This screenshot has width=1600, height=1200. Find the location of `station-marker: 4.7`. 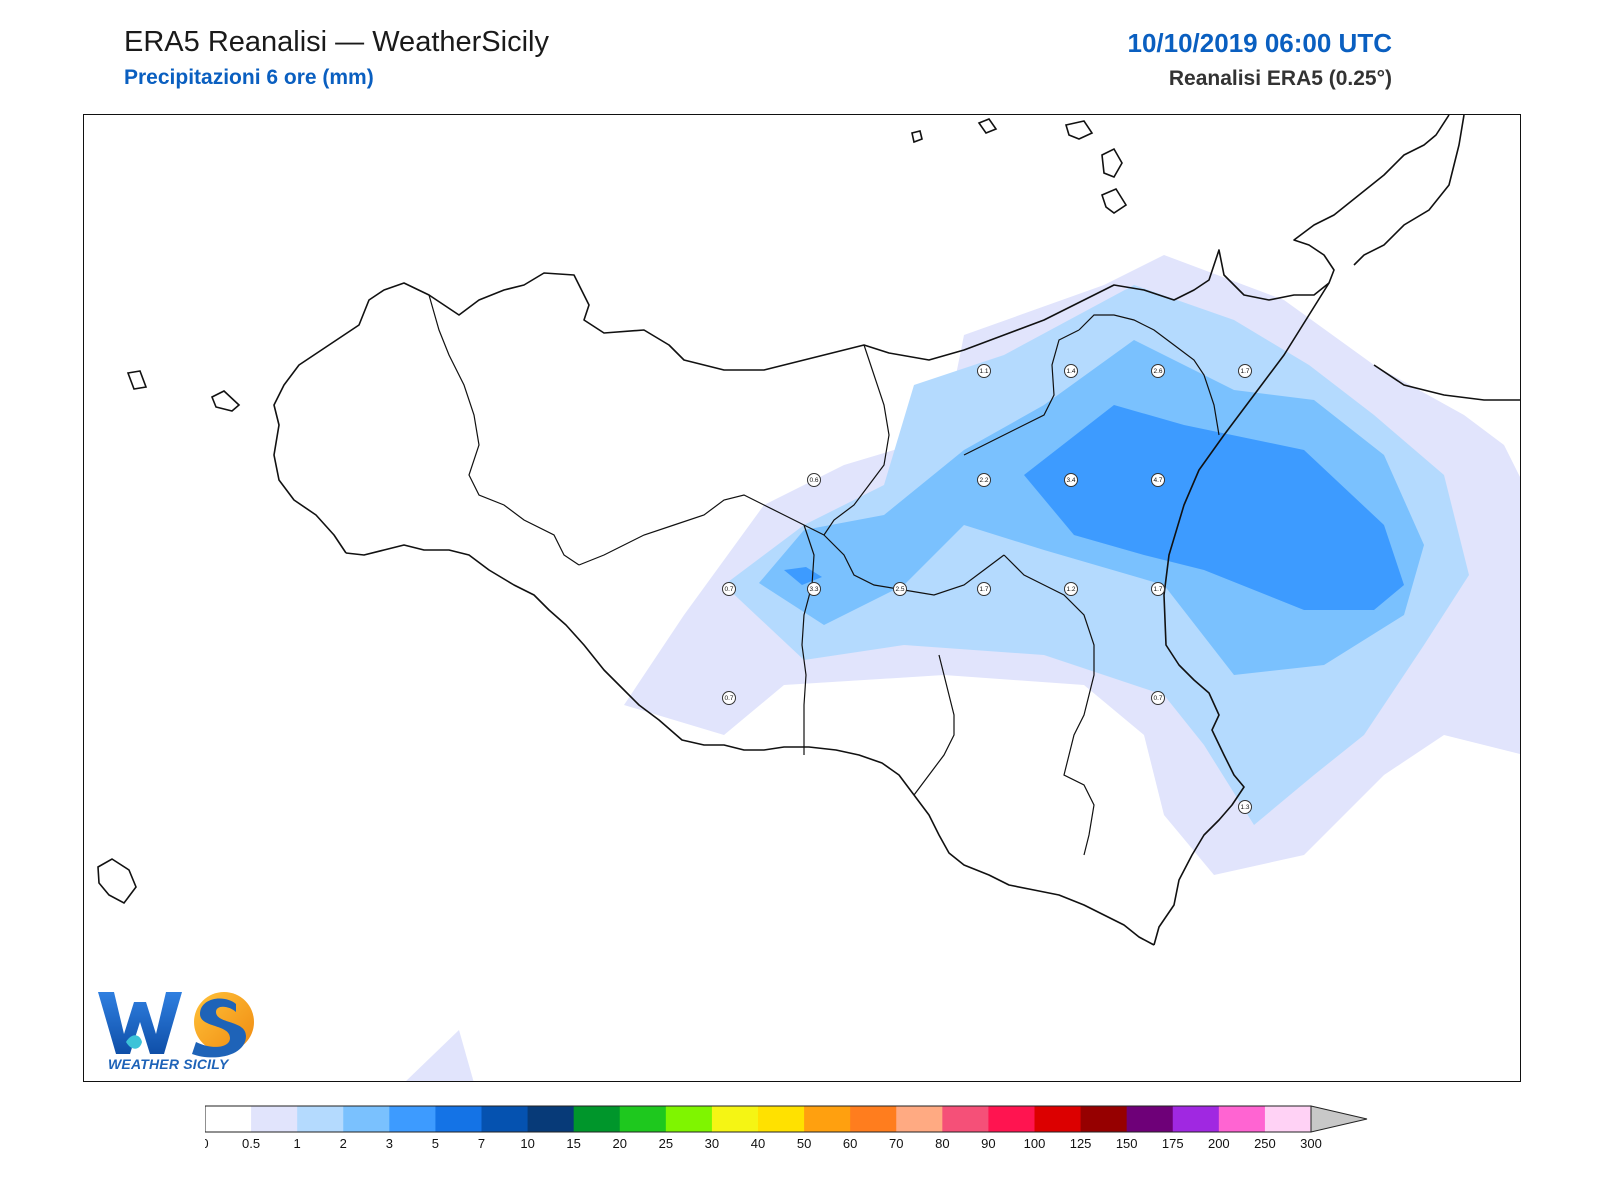

station-marker: 4.7 is located at coordinates (1158, 480).